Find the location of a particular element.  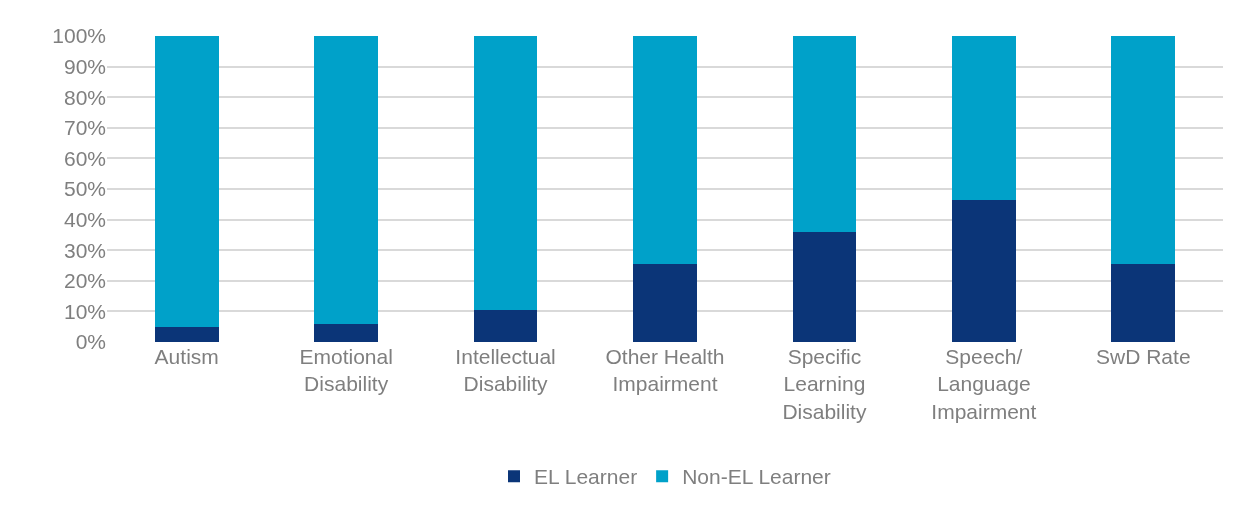

x-tick-label: Other Health Impairment is located at coordinates (665, 370).